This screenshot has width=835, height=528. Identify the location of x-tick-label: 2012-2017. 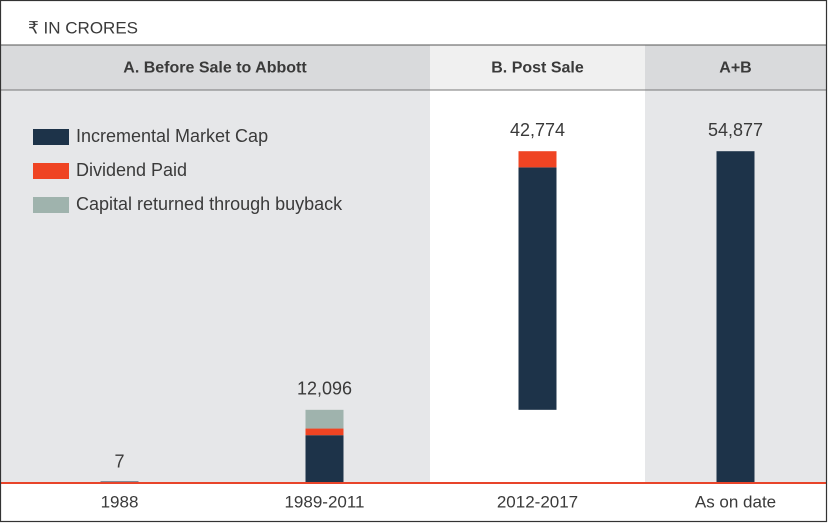
(537, 501).